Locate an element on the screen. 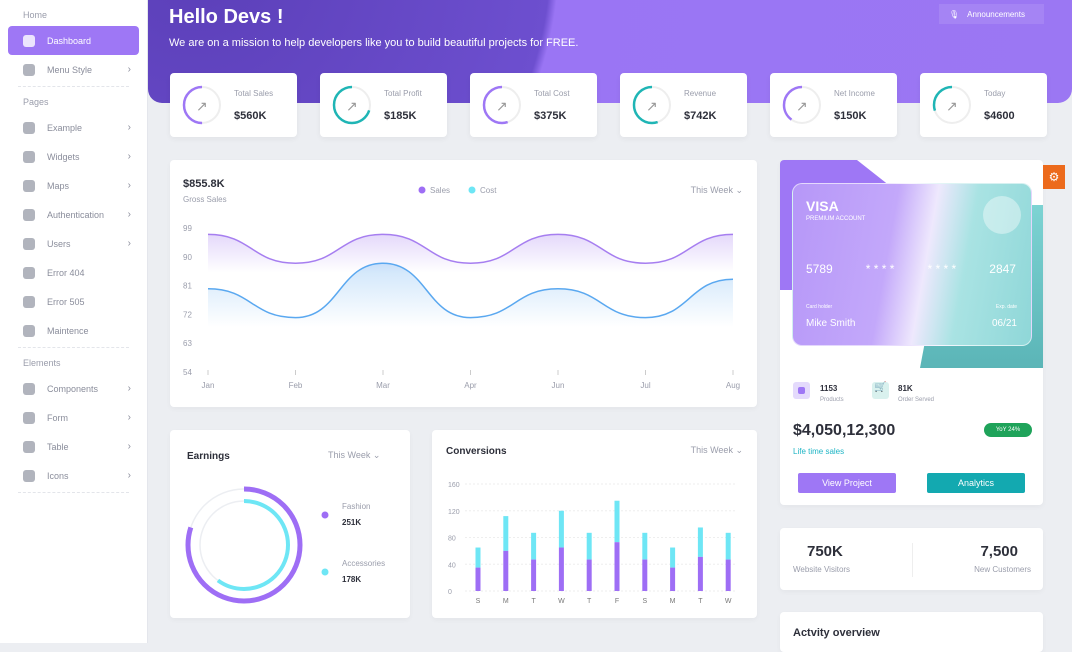 The width and height of the screenshot is (1072, 652). cost-line is located at coordinates (470, 290).